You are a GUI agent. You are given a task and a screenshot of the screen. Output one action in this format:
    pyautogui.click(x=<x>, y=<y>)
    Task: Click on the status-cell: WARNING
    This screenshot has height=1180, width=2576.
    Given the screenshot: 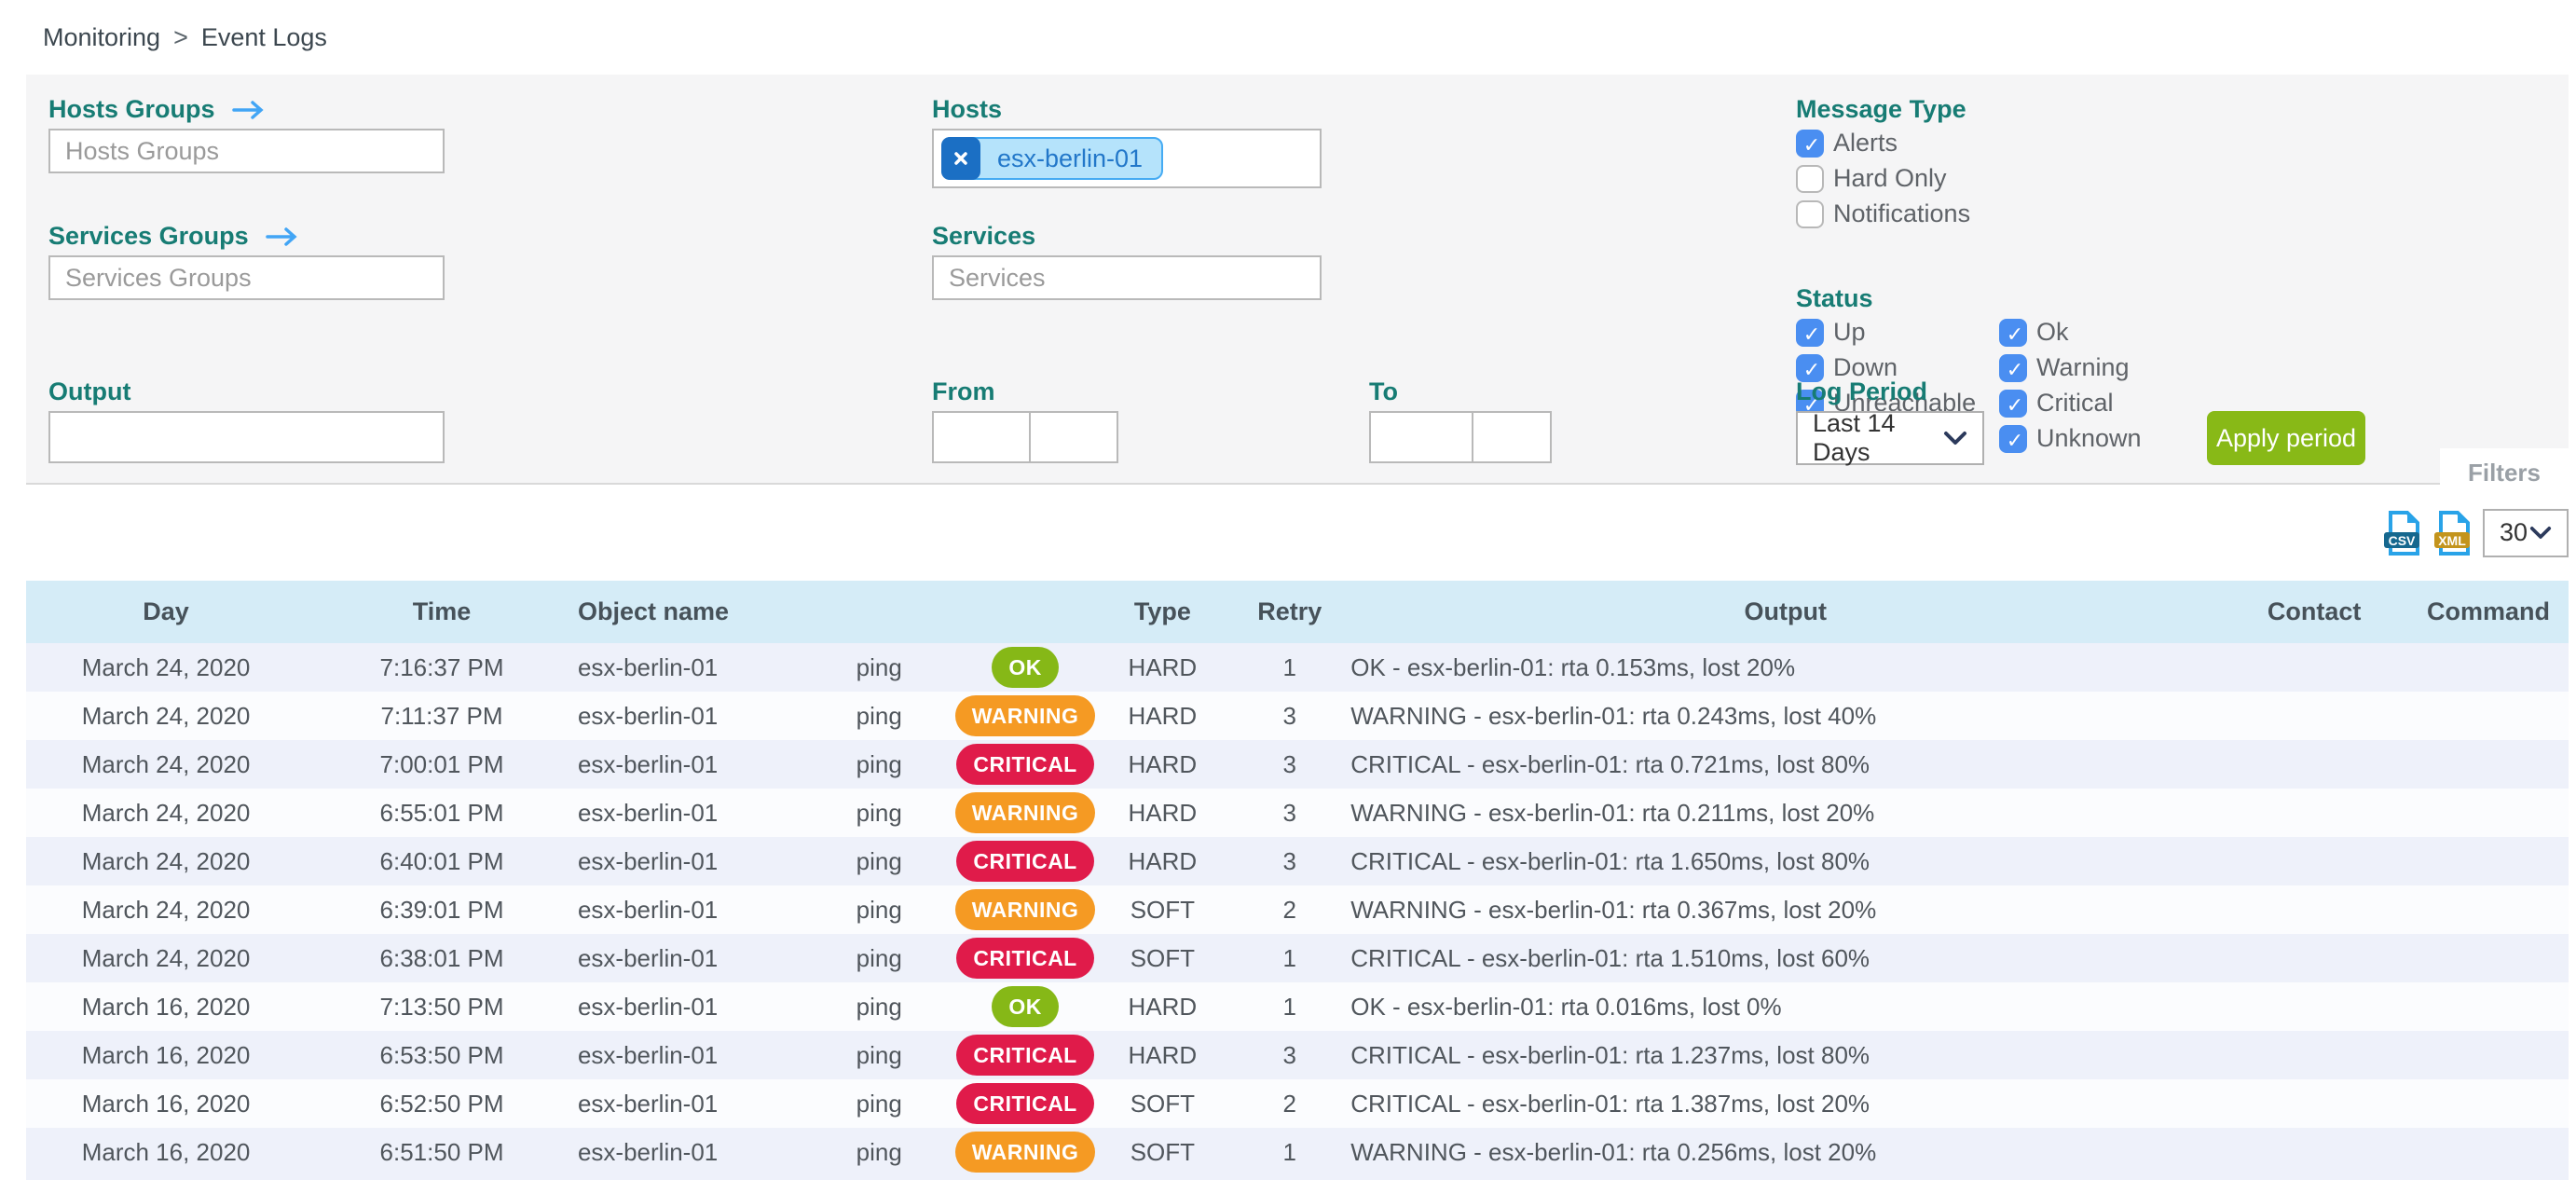 What is the action you would take?
    pyautogui.click(x=1025, y=1152)
    